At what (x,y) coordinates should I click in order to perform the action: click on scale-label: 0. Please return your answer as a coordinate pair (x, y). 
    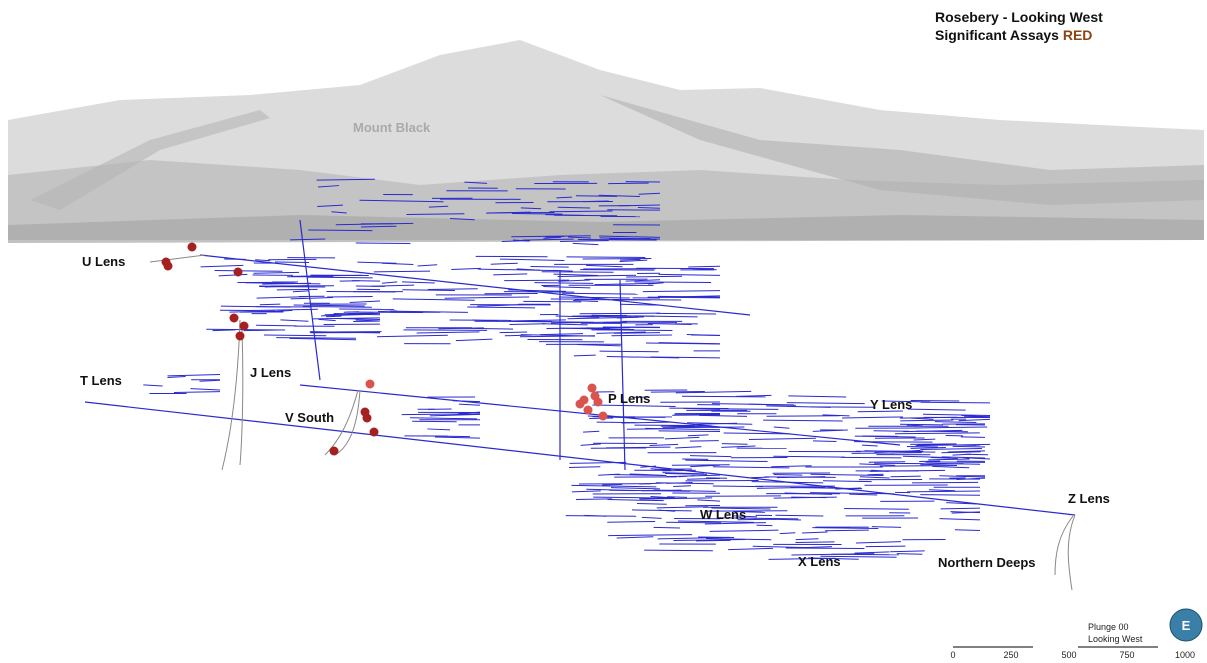
    Looking at the image, I should click on (952, 655).